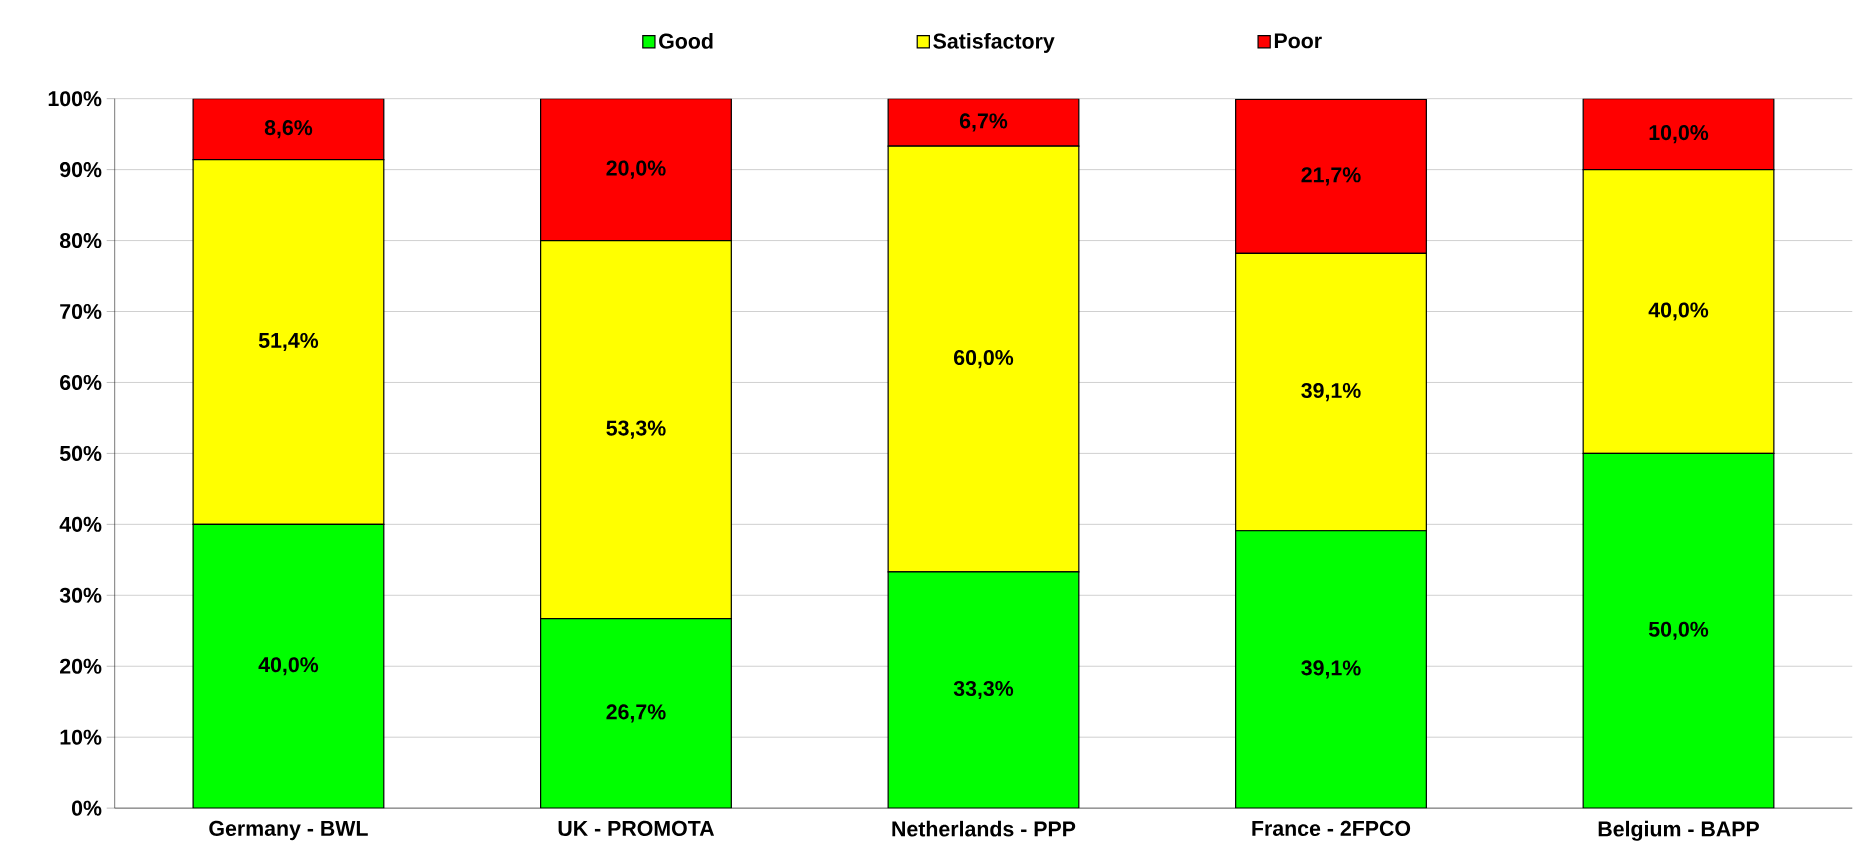  I want to click on data-label: 10,0%, so click(1679, 134).